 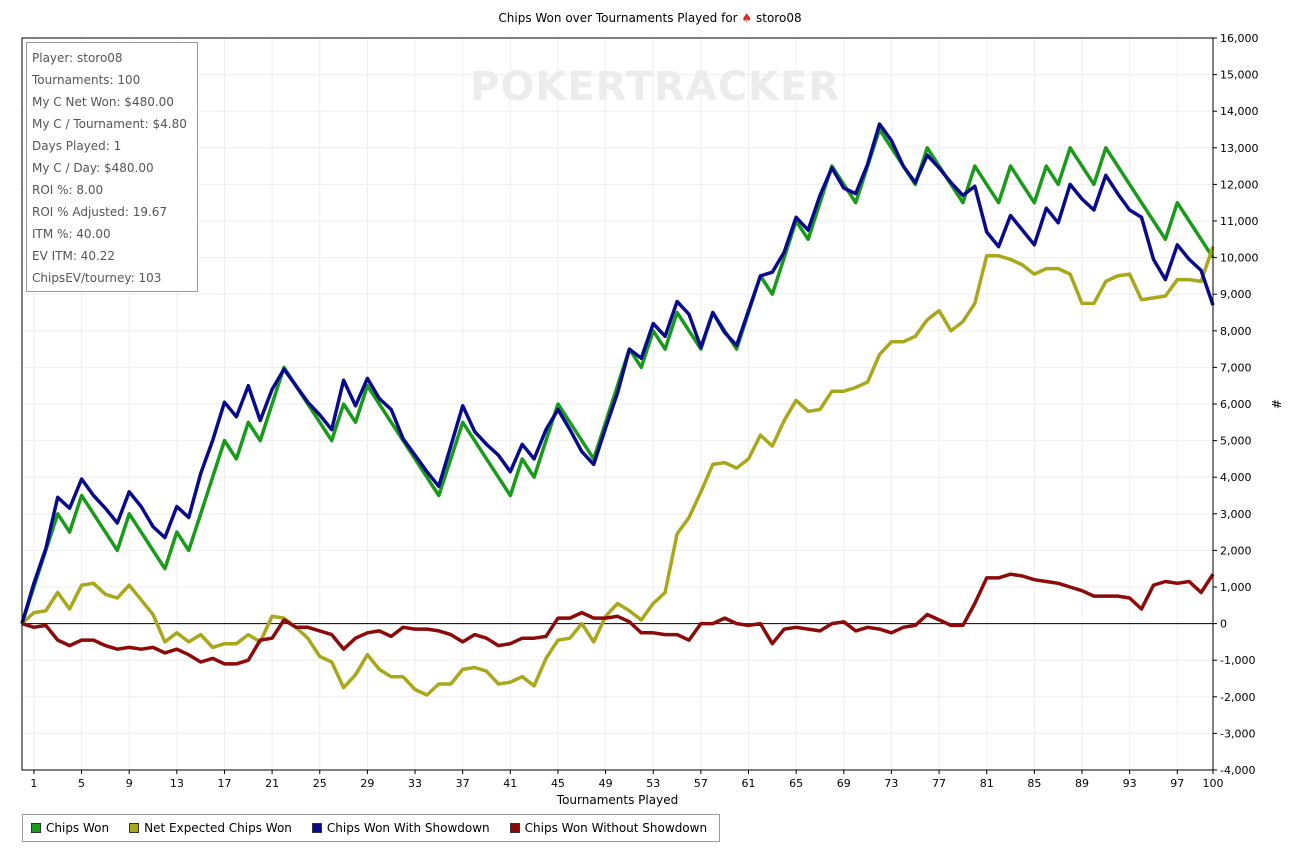 What do you see at coordinates (1130, 783) in the screenshot?
I see `x-tick-label: 93` at bounding box center [1130, 783].